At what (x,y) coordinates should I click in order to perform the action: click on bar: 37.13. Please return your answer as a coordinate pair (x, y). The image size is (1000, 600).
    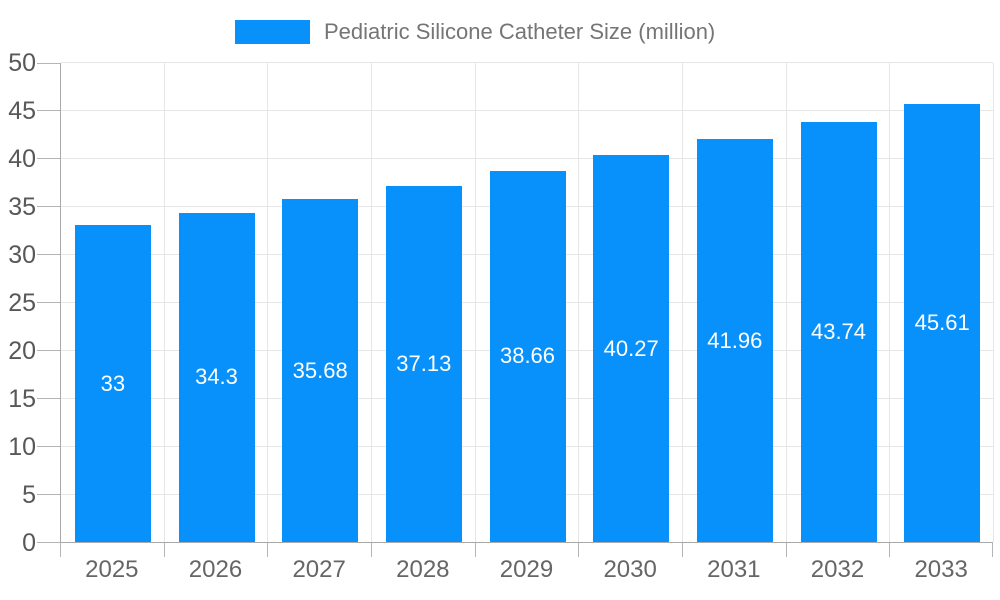
    Looking at the image, I should click on (423, 363).